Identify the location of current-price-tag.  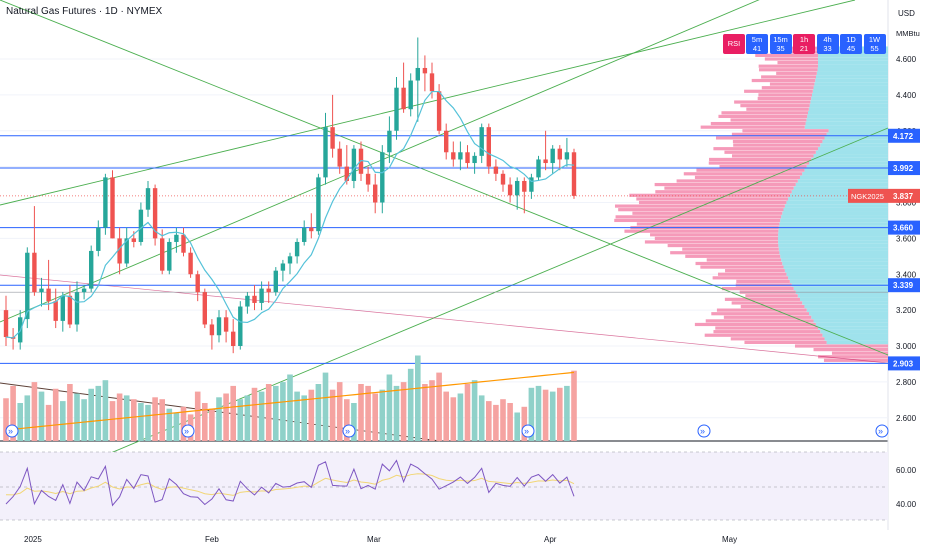
(884, 195).